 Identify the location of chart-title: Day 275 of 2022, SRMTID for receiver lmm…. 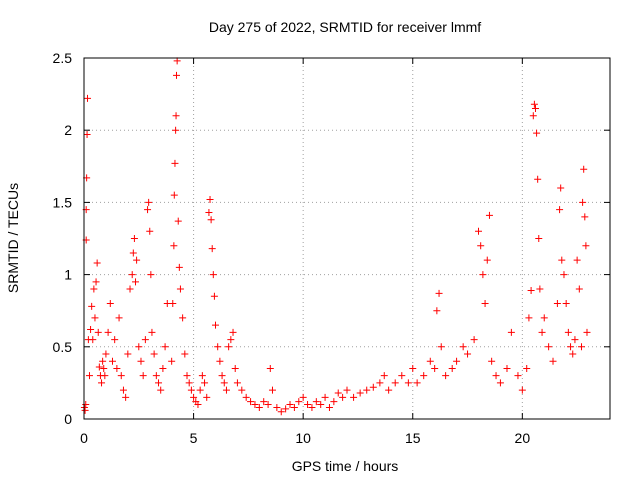
(345, 27).